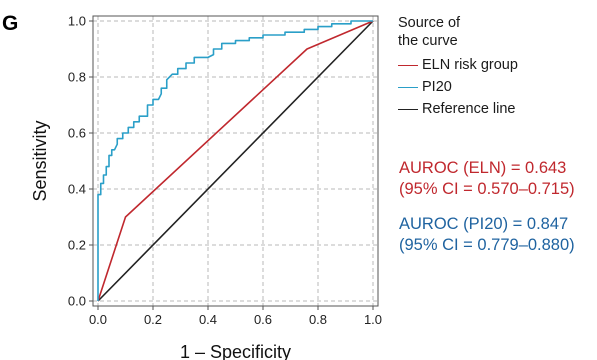  I want to click on x-tick-label-2: 0.4, so click(208, 319).